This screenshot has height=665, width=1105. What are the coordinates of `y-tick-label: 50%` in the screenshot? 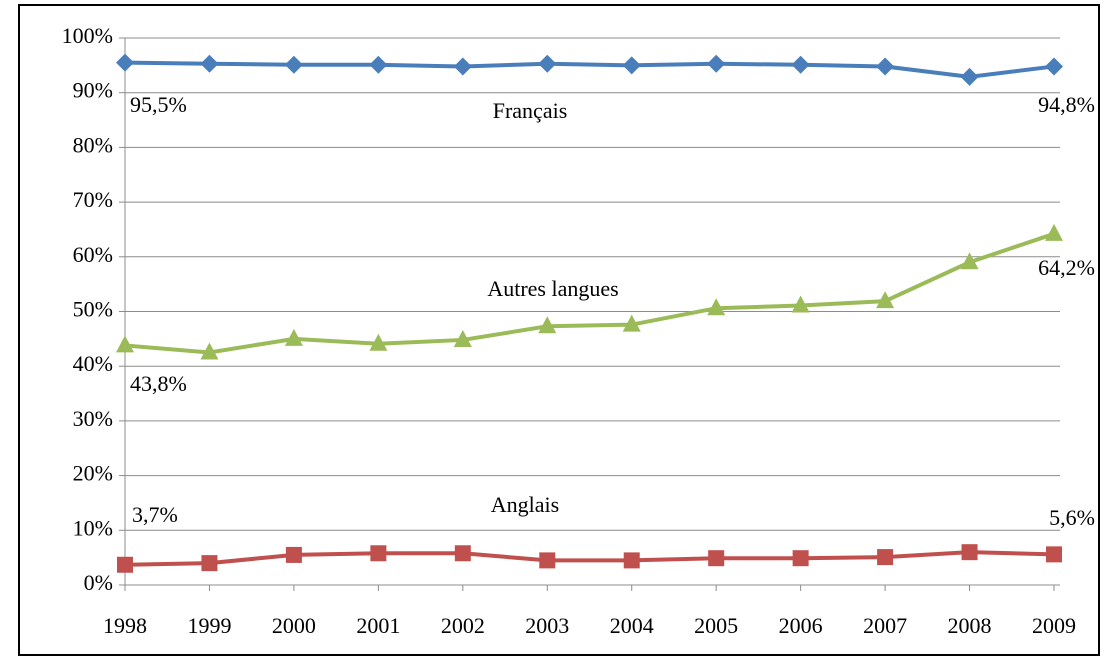 It's located at (93, 309).